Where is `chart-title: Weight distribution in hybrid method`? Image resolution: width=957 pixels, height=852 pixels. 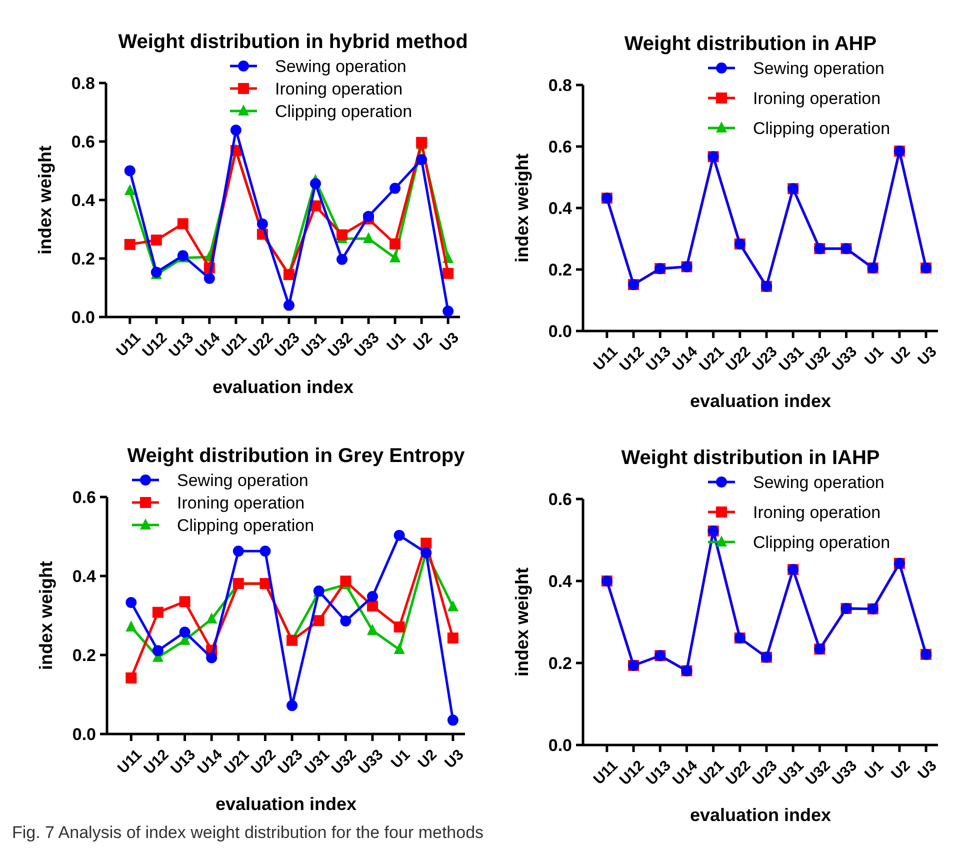 chart-title: Weight distribution in hybrid method is located at coordinates (293, 42).